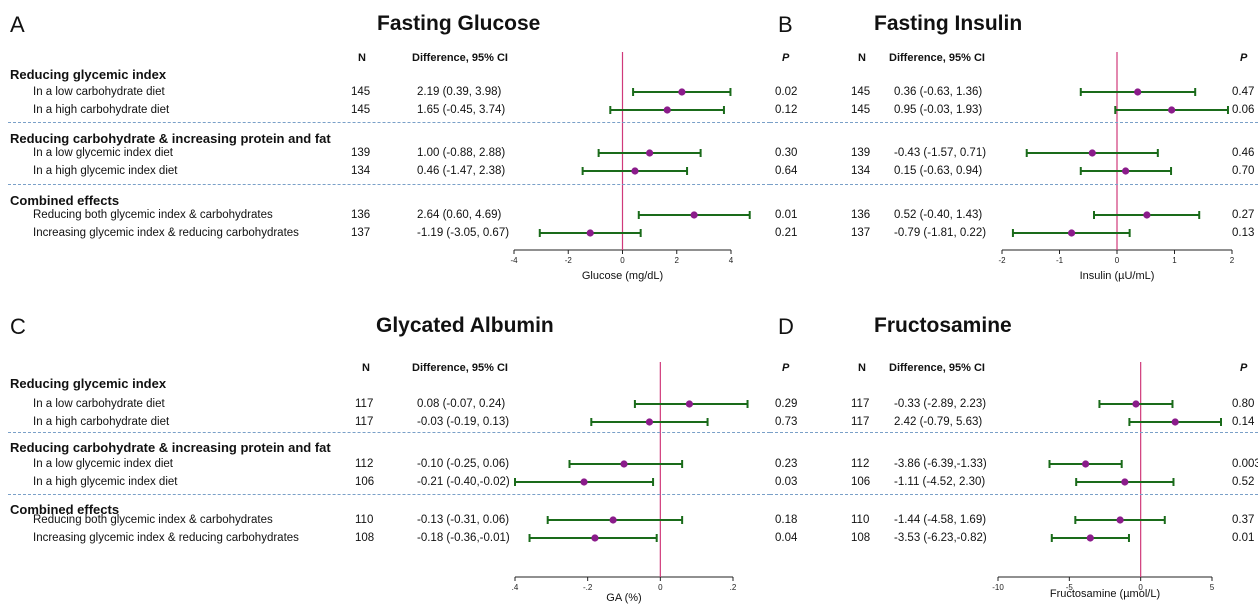  I want to click on point-1-a, so click(682, 92).